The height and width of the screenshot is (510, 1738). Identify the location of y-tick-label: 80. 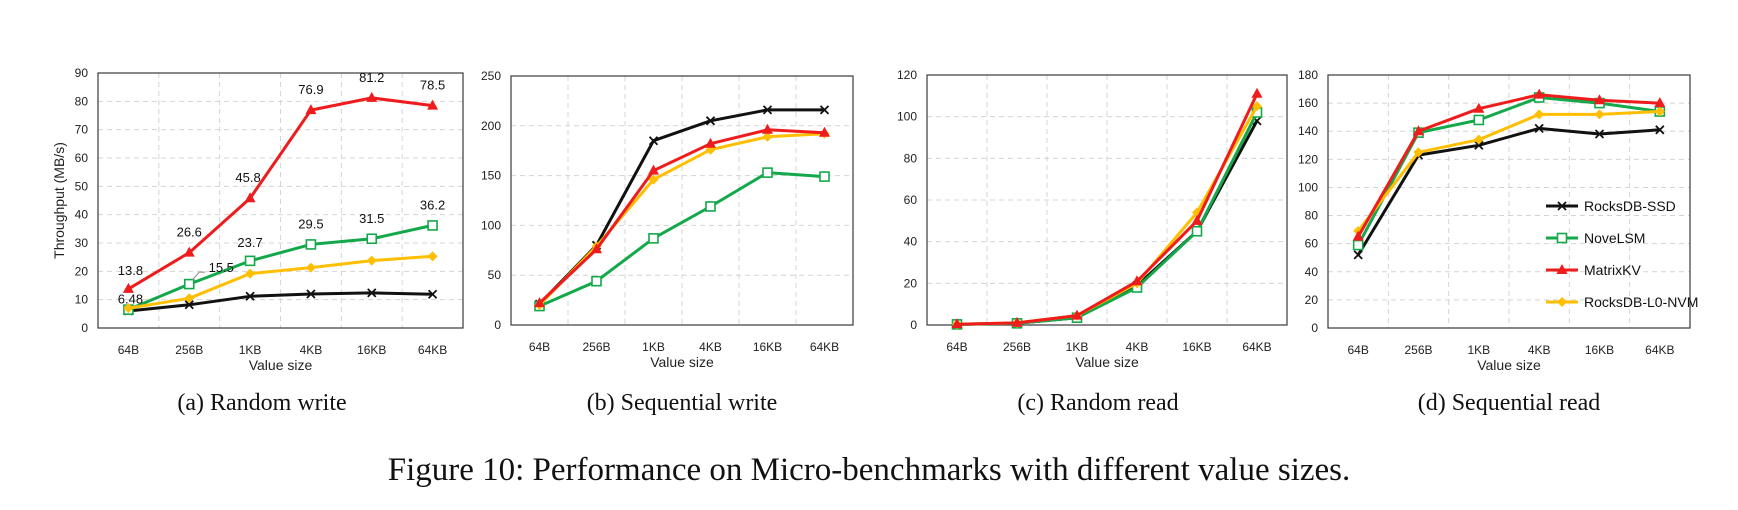
(1312, 216).